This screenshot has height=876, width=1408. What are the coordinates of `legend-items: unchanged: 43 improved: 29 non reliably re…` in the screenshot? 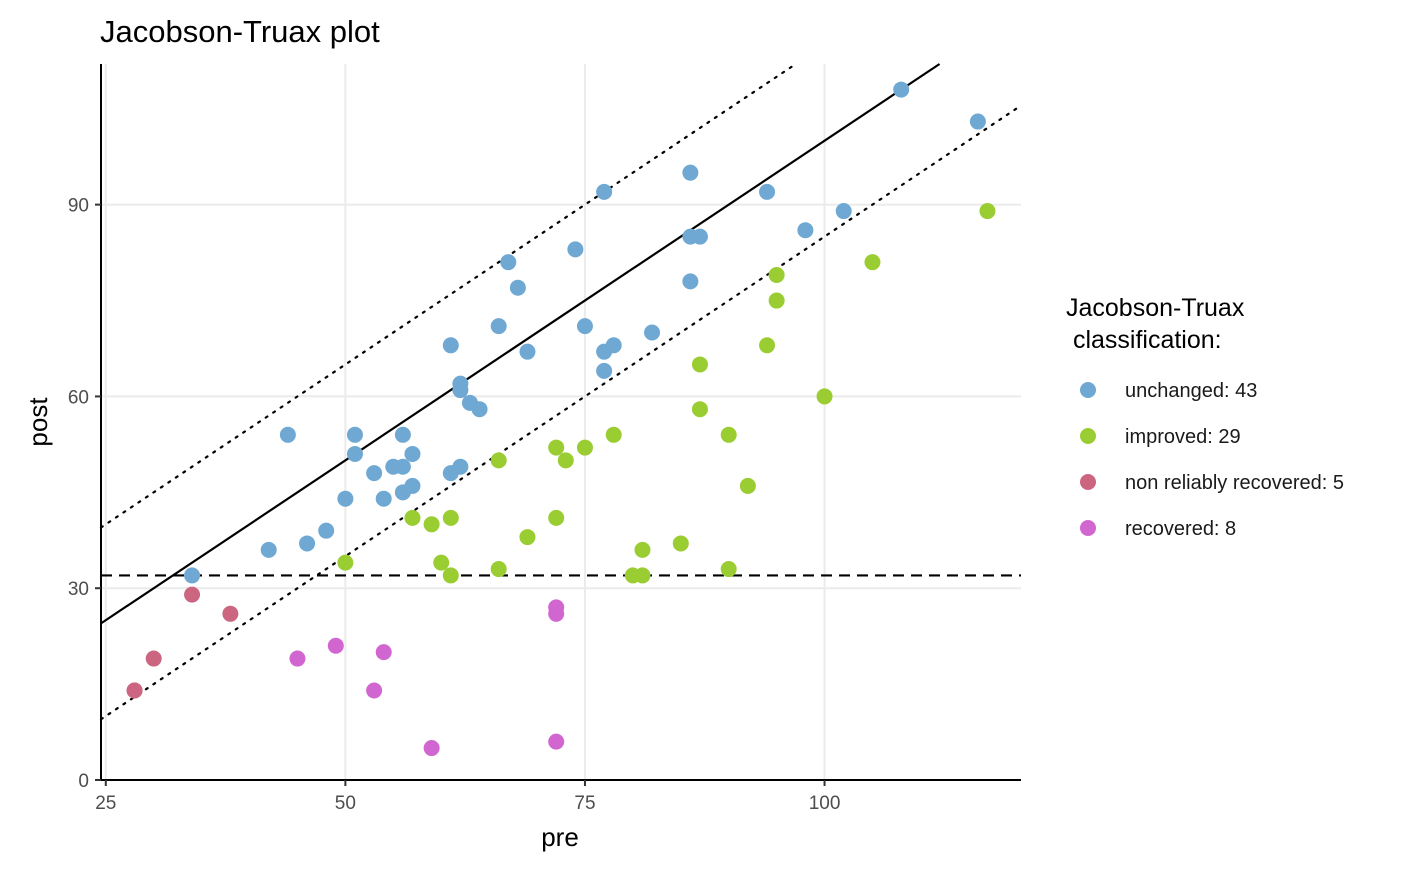 It's located at (1212, 460).